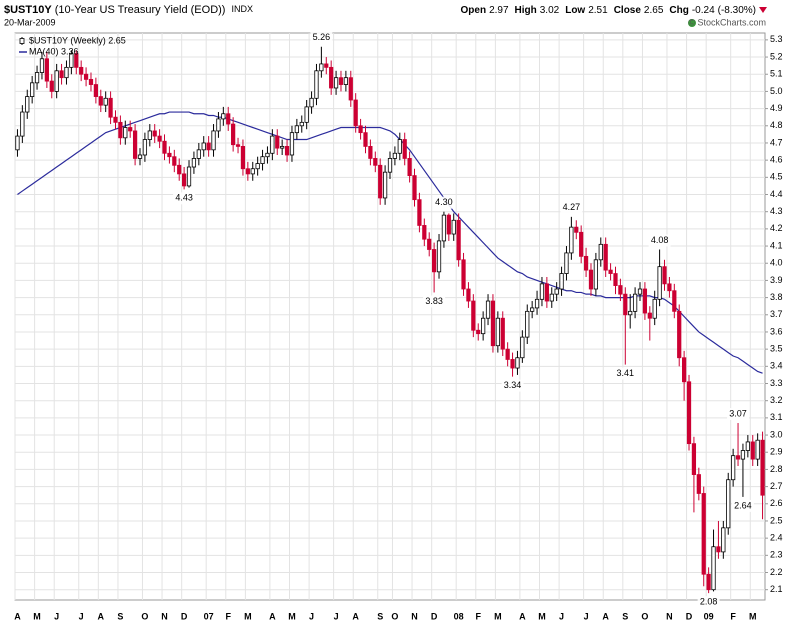 The image size is (799, 628). What do you see at coordinates (776, 211) in the screenshot?
I see `y-tick-label: 4.3` at bounding box center [776, 211].